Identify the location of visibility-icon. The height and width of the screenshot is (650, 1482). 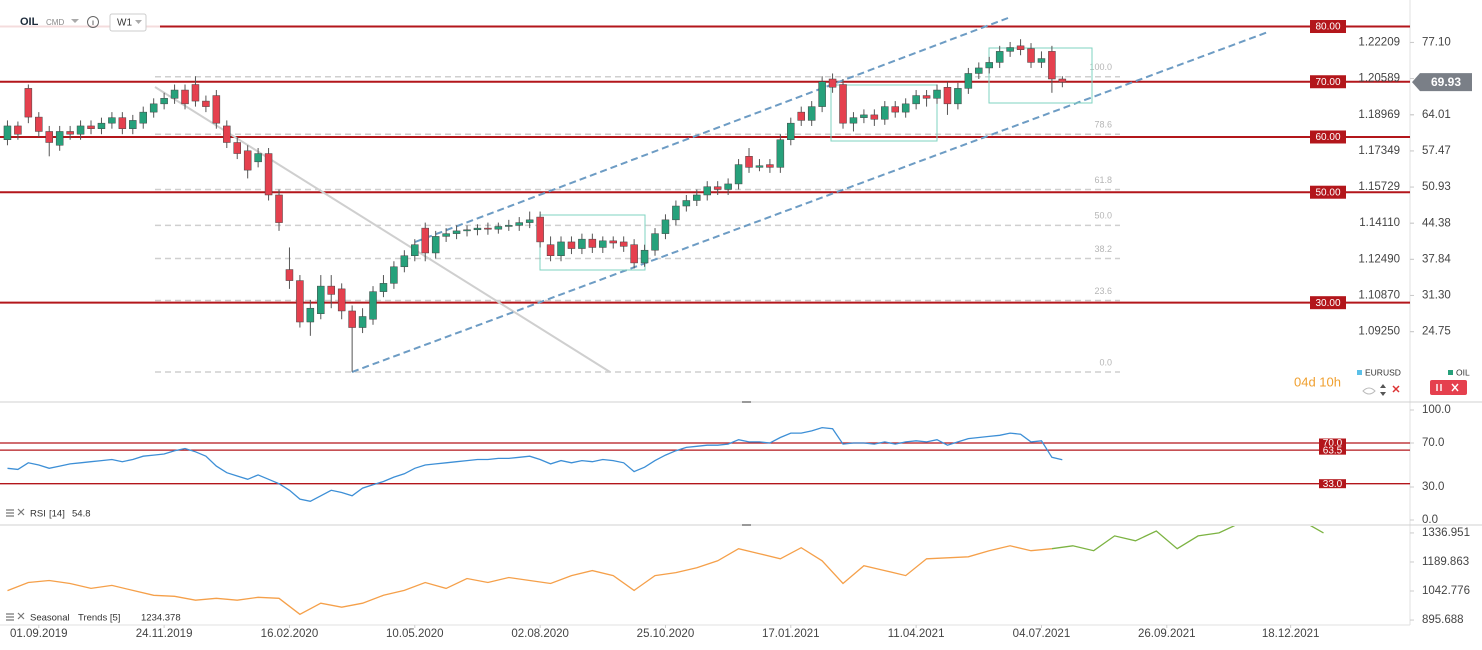
(1369, 391).